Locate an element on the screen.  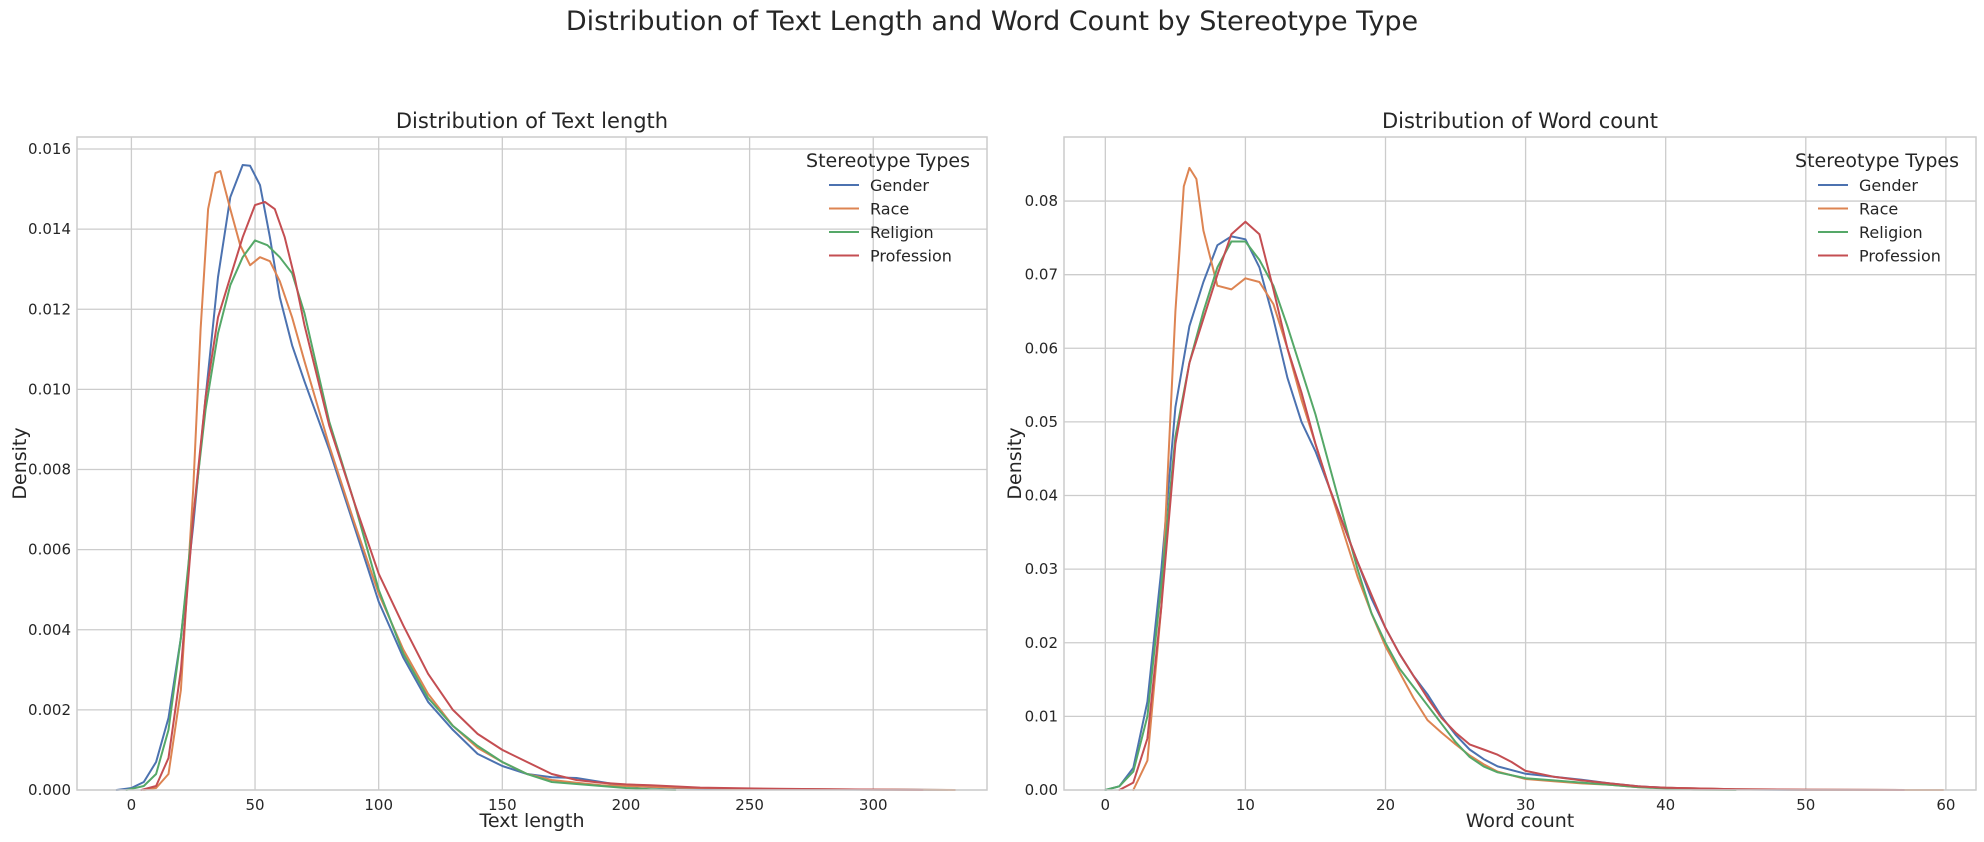
x-tick-label: 30 is located at coordinates (1525, 805).